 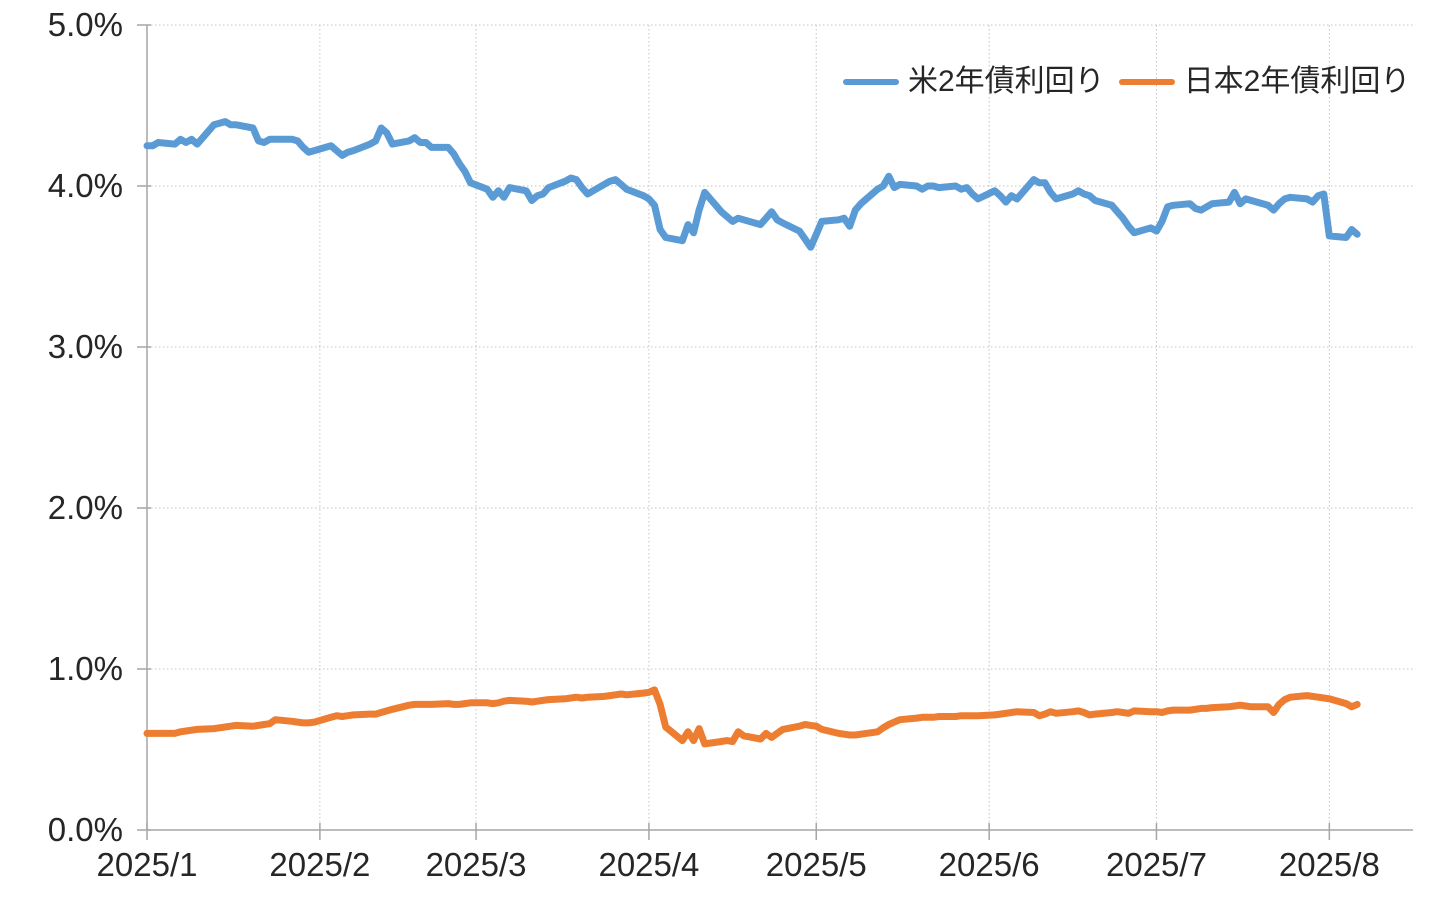 I want to click on legend-item-us-2yr: 米2年債利回り, so click(x=974, y=82).